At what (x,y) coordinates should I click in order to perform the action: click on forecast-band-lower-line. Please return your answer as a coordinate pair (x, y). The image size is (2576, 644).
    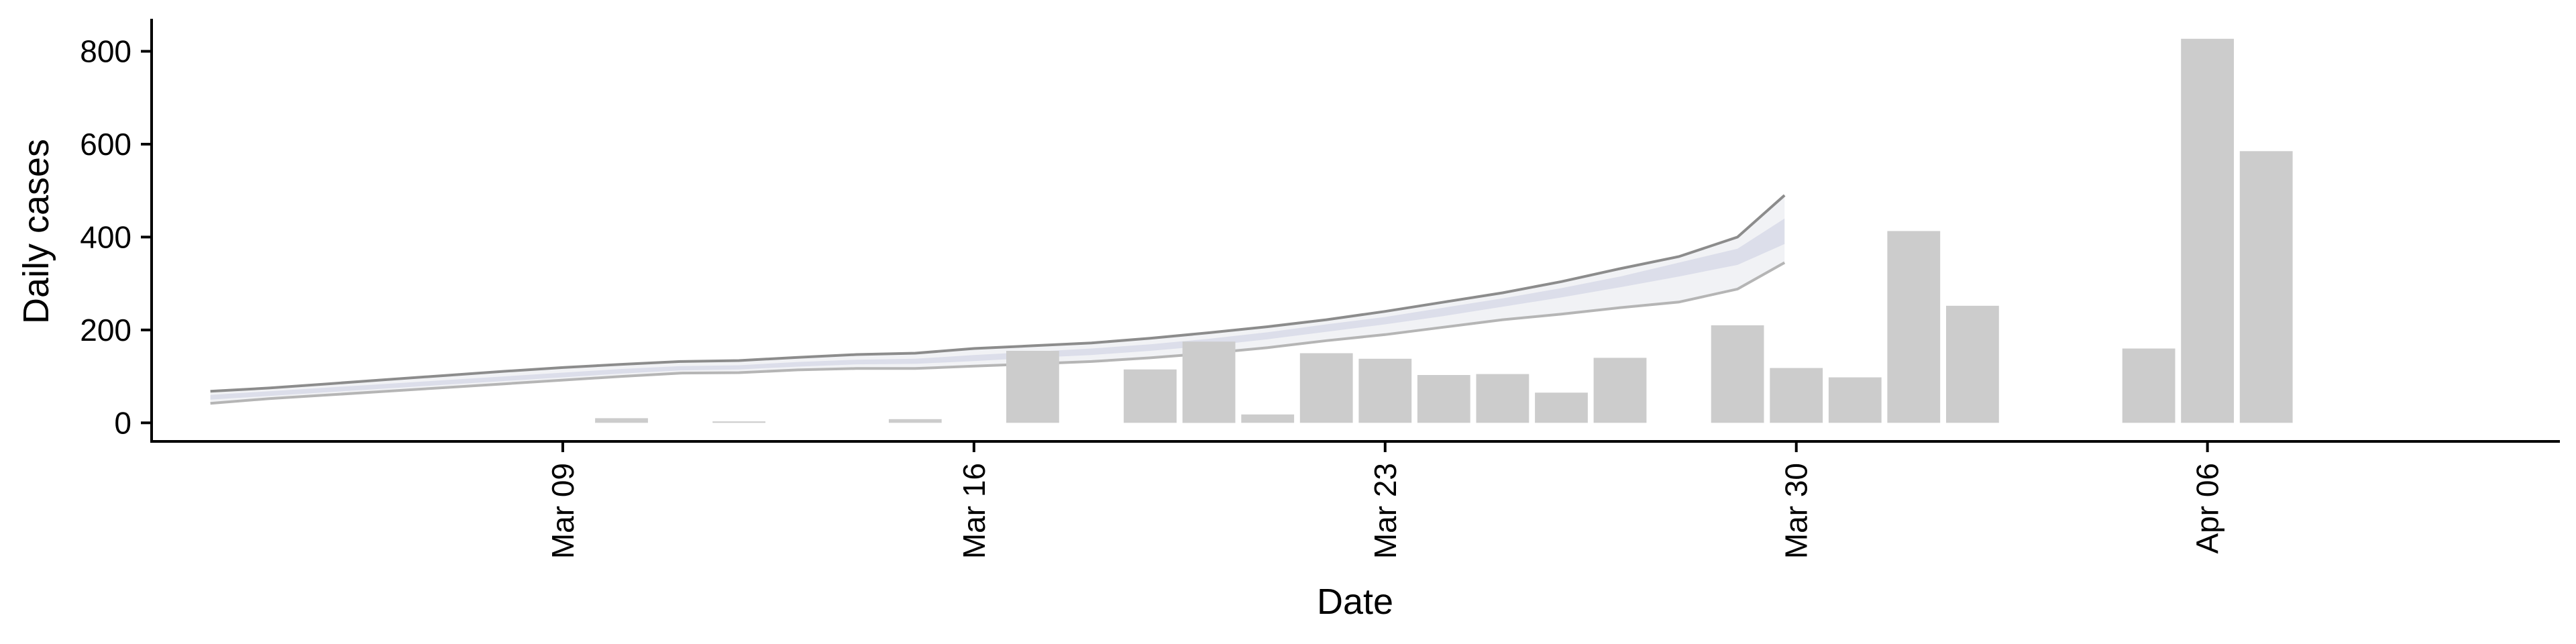
    Looking at the image, I should click on (998, 333).